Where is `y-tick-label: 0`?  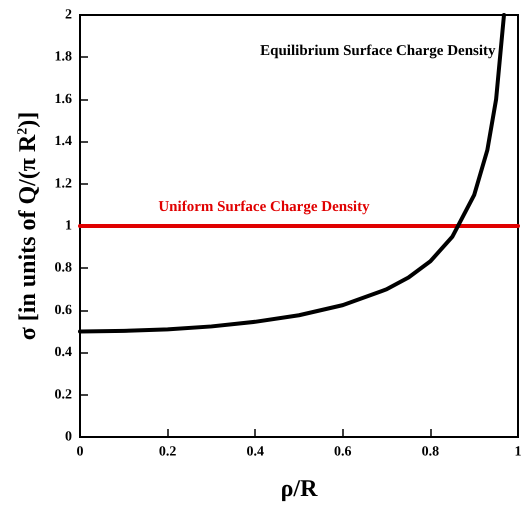 y-tick-label: 0 is located at coordinates (68, 437).